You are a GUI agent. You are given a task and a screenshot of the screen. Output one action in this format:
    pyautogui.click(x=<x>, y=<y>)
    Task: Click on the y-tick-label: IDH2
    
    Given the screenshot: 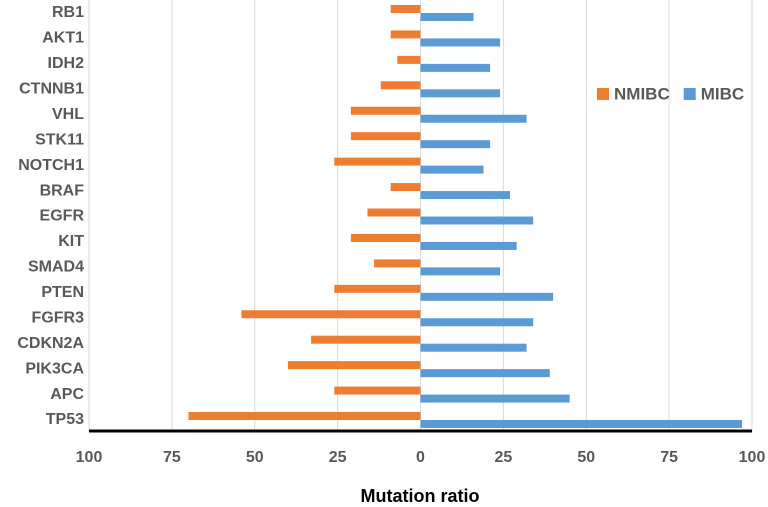 What is the action you would take?
    pyautogui.click(x=66, y=63)
    